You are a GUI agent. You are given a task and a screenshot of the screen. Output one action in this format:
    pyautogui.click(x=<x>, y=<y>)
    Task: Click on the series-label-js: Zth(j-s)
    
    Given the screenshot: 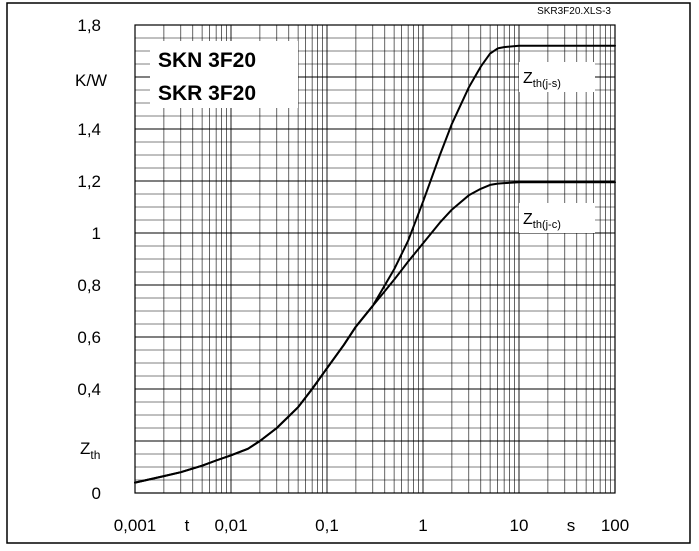 What is the action you would take?
    pyautogui.click(x=542, y=80)
    